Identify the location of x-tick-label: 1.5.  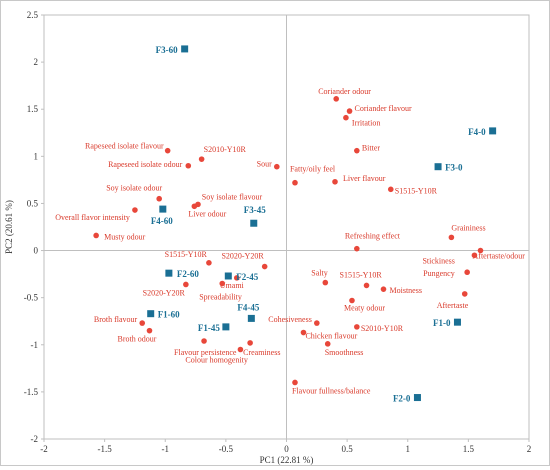
(469, 449).